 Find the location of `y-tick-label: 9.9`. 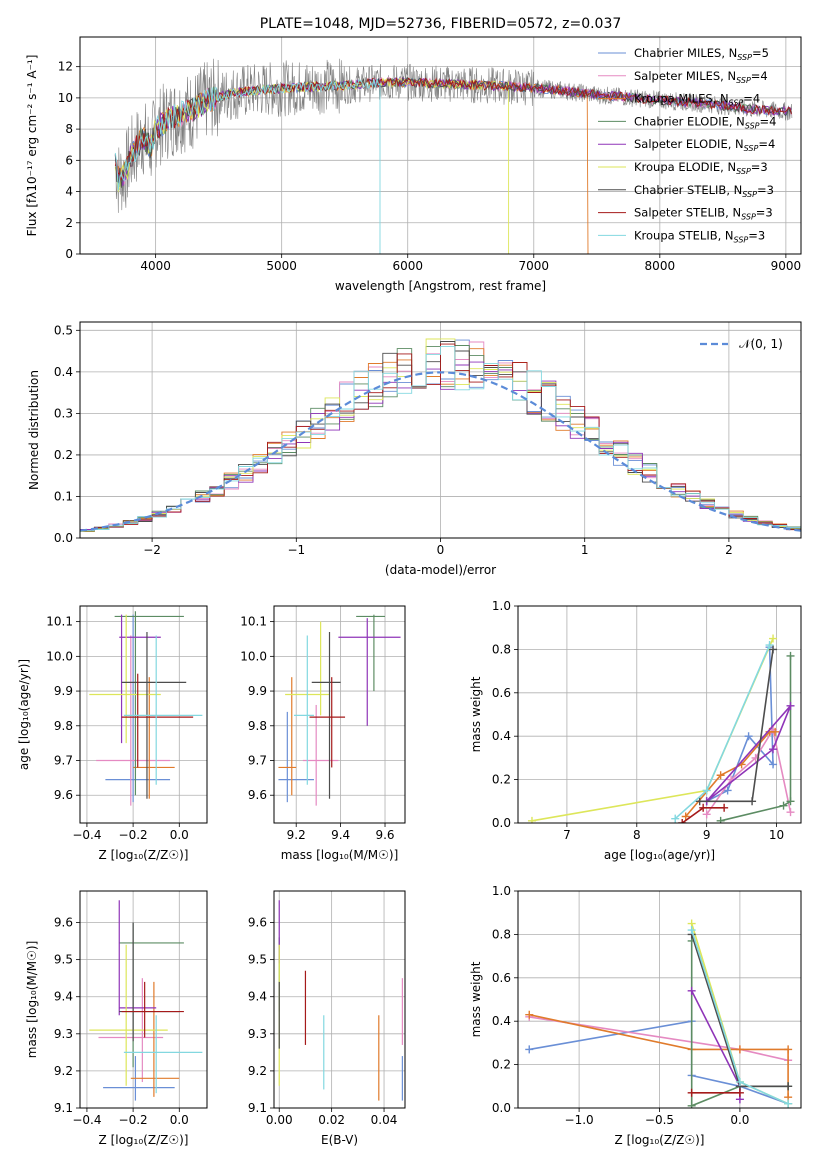

y-tick-label: 9.9 is located at coordinates (63, 691).